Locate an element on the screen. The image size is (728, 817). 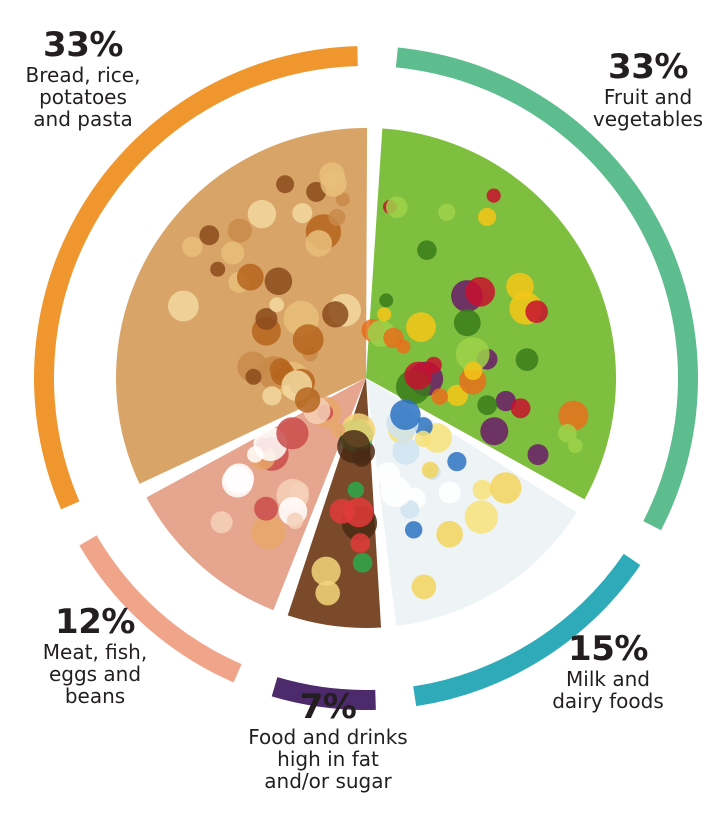
pct-label: 33% is located at coordinates (83, 45).